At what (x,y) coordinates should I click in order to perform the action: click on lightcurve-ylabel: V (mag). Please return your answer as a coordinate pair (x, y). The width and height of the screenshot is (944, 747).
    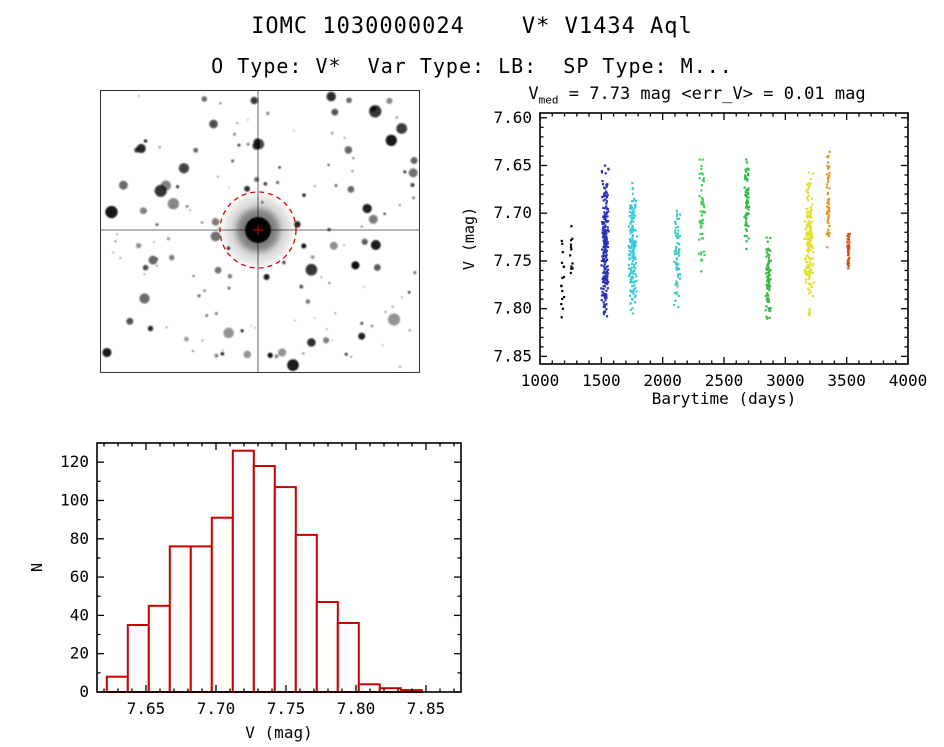
    Looking at the image, I should click on (469, 238).